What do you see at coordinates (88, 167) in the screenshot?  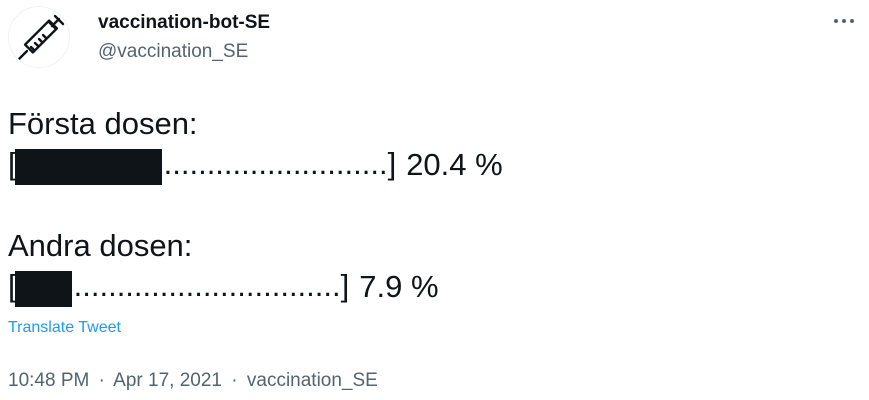 I see `dose1-progress-fill` at bounding box center [88, 167].